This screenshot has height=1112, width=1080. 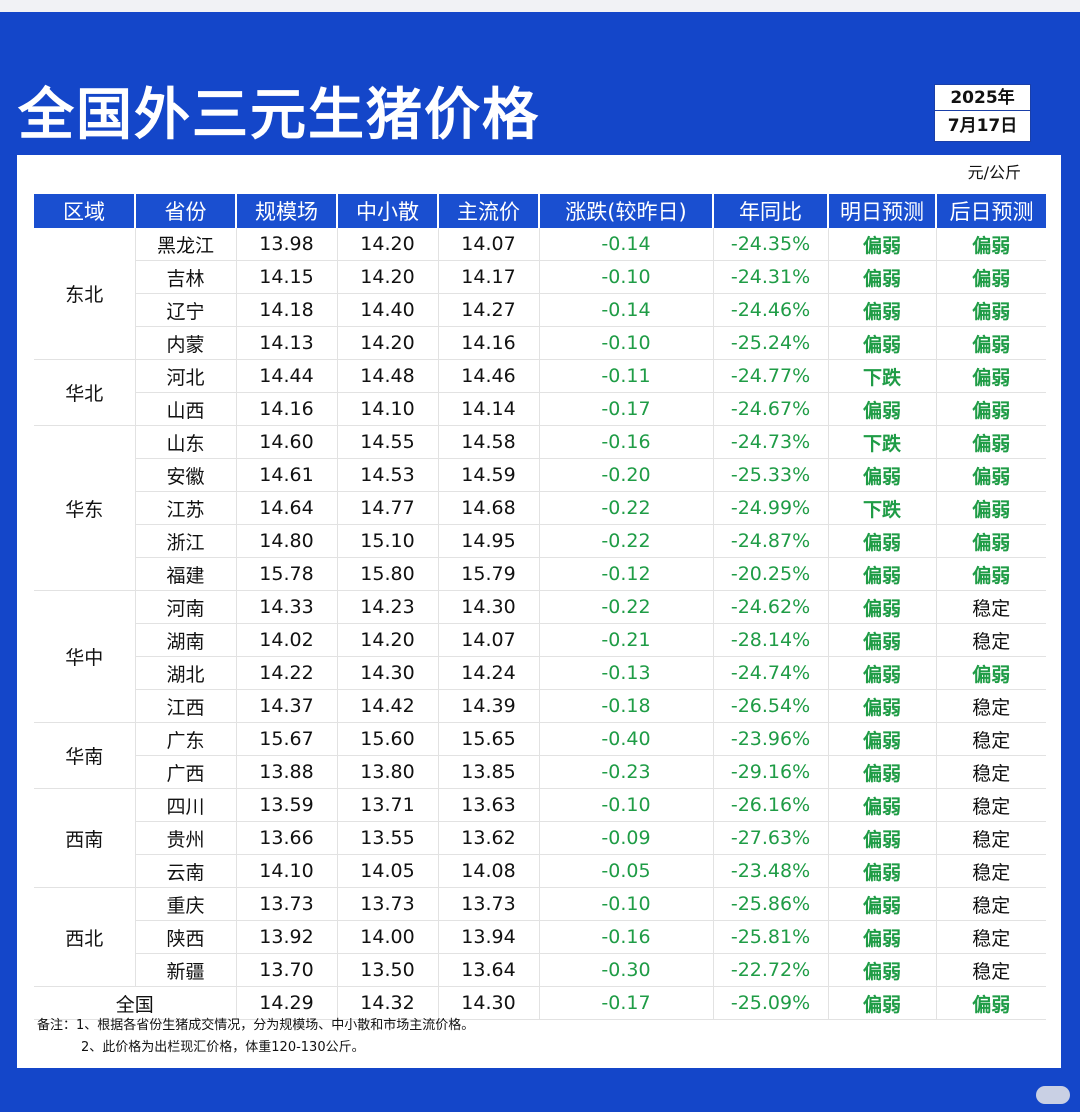 I want to click on province-cell: 重庆, so click(x=185, y=904).